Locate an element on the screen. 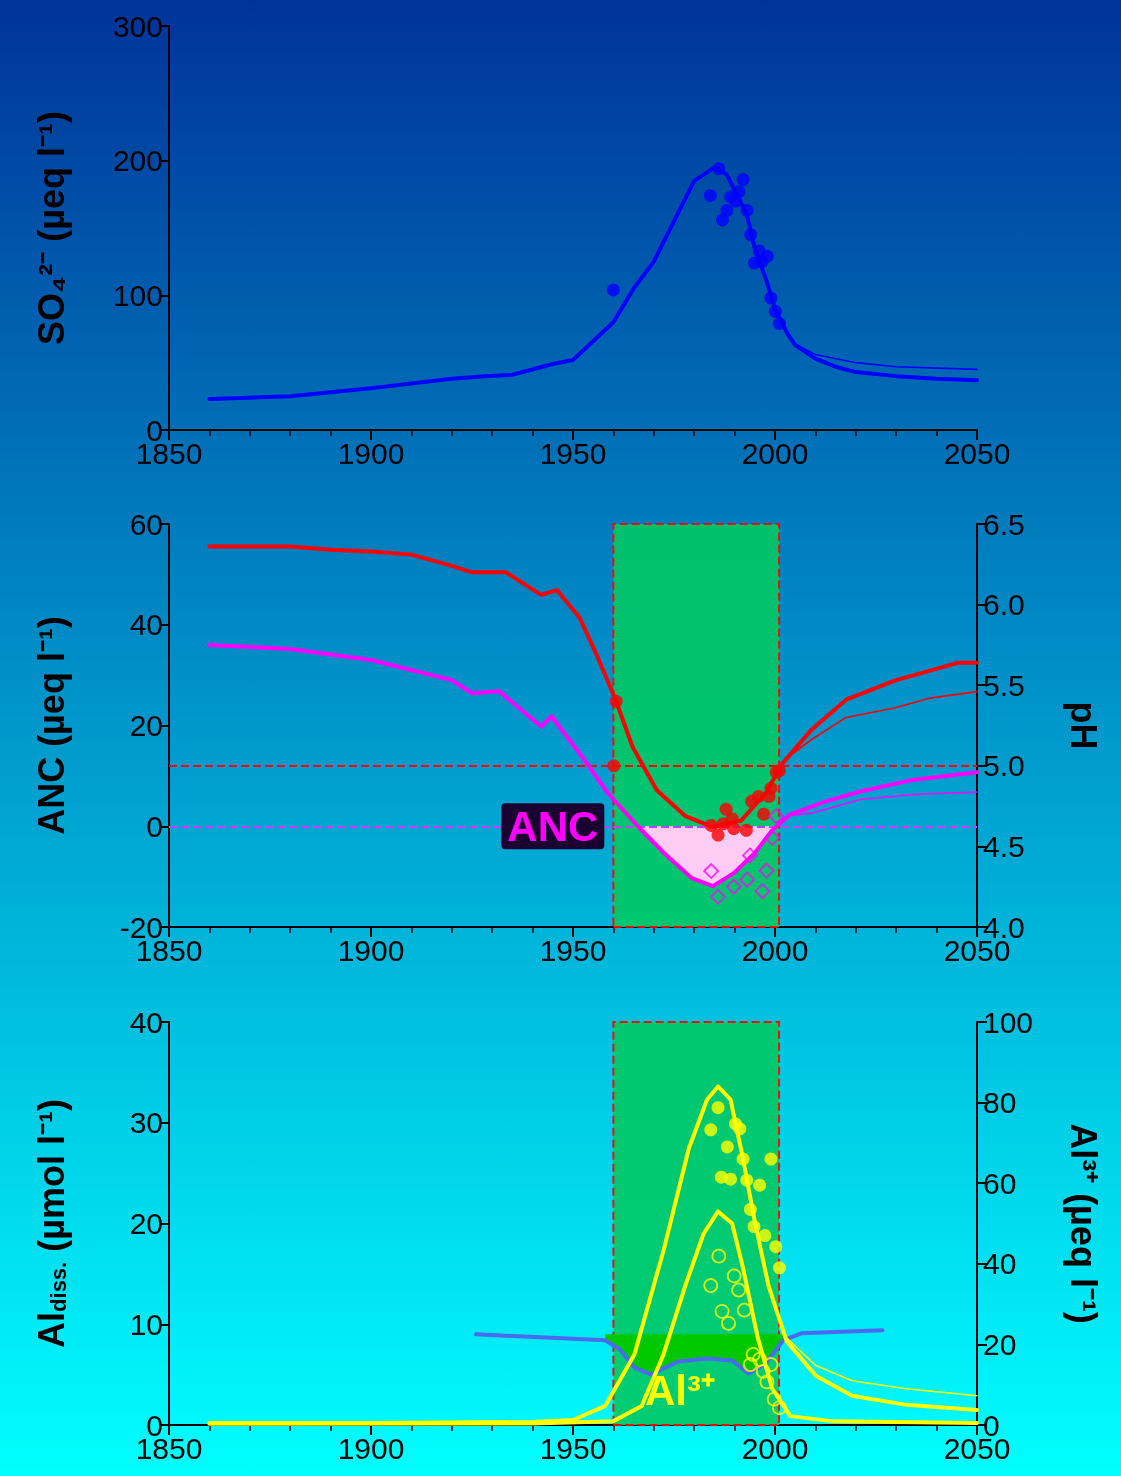 This screenshot has height=1476, width=1121. y-axis-title: SO₄²⁻ (µeq l⁻¹) is located at coordinates (51, 228).